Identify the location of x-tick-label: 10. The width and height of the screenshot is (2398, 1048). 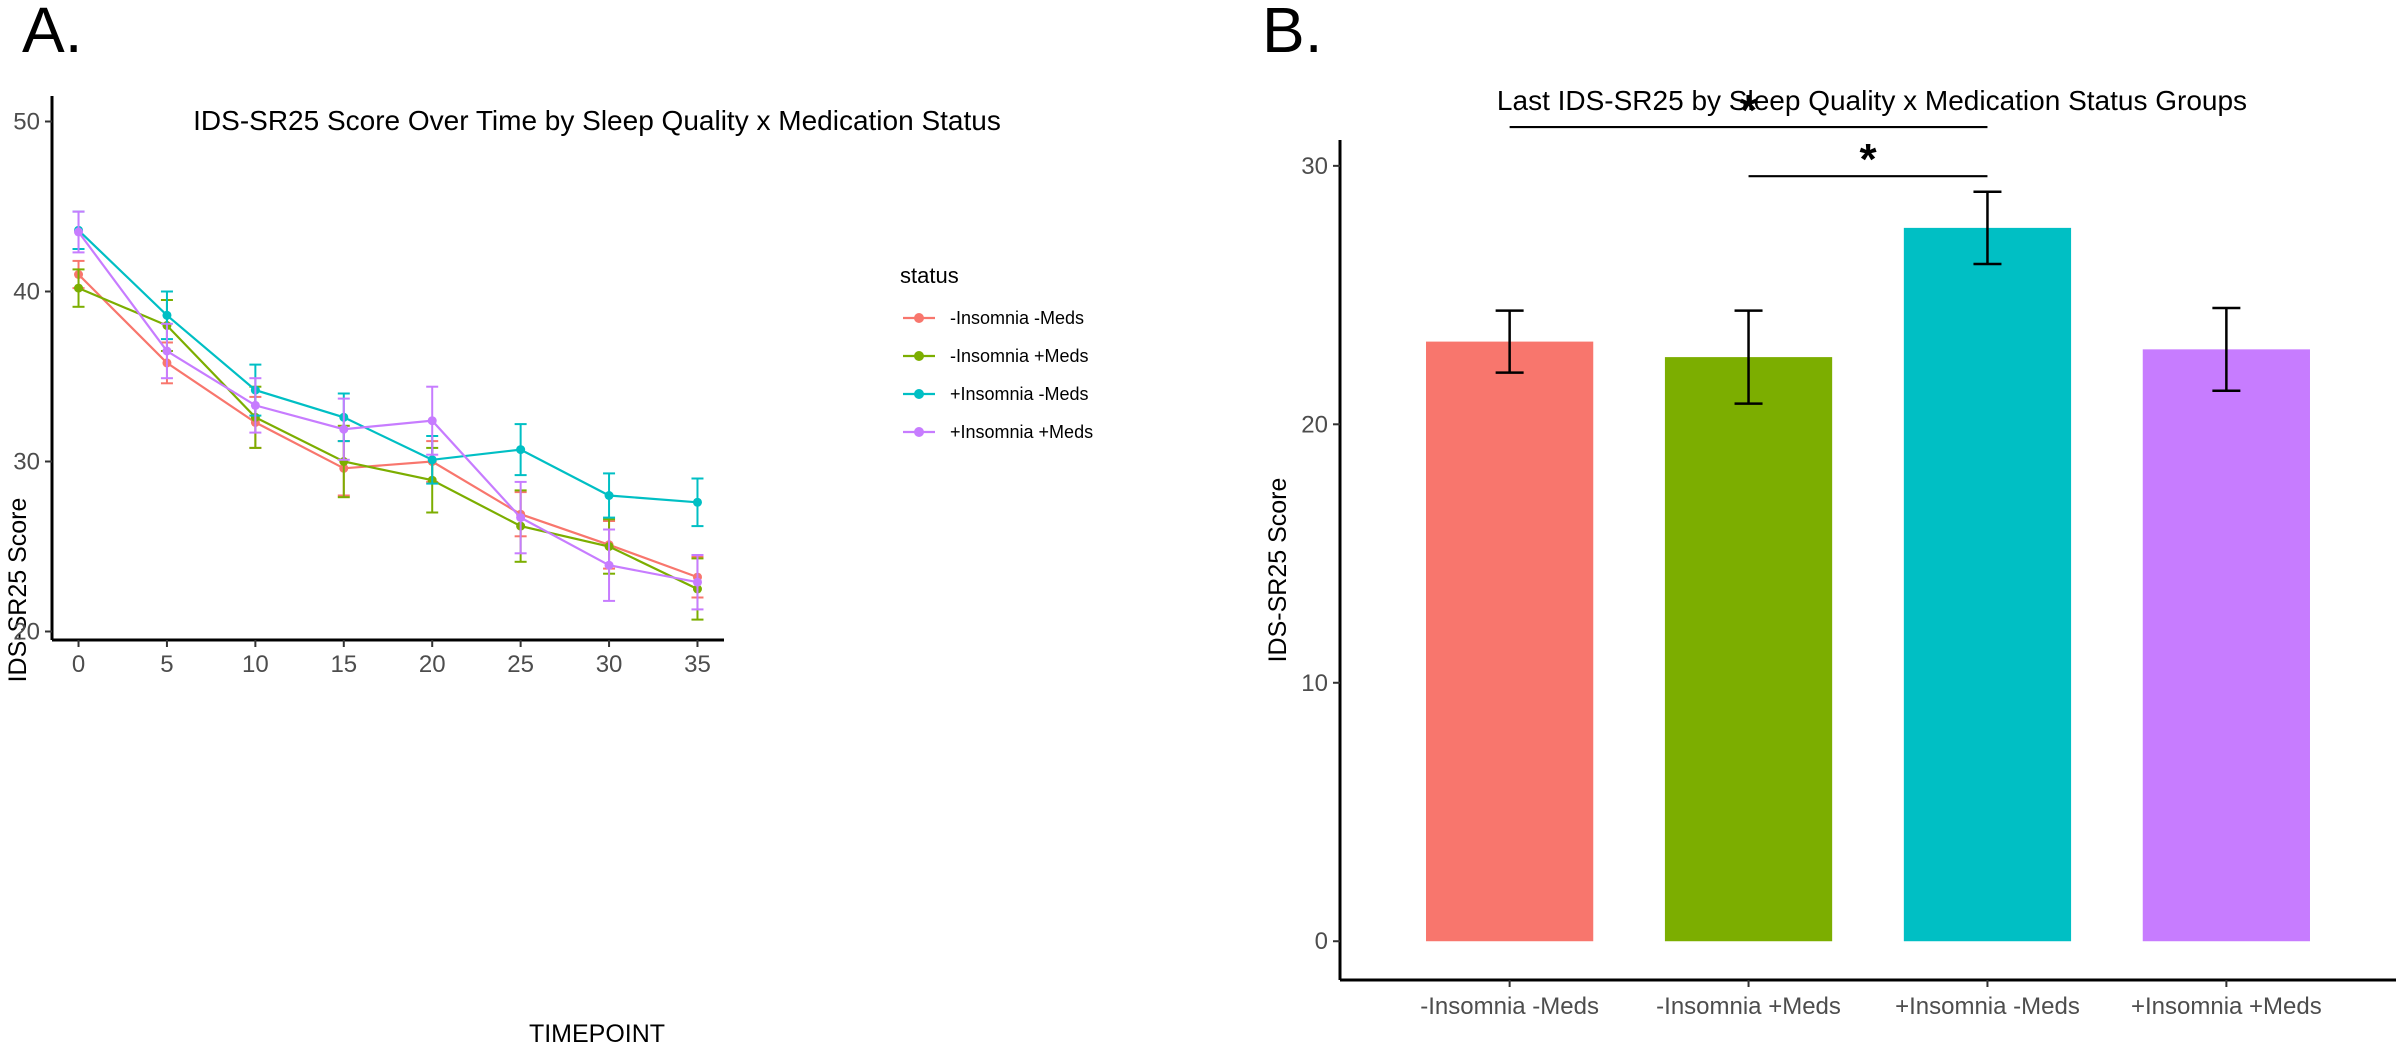
(255, 664).